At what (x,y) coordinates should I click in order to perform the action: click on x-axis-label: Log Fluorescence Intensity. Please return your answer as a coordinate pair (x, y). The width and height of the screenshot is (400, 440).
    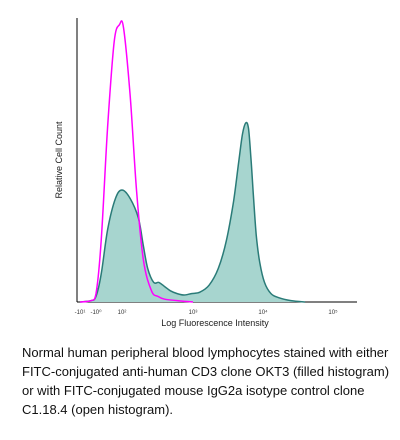
    Looking at the image, I should click on (215, 323).